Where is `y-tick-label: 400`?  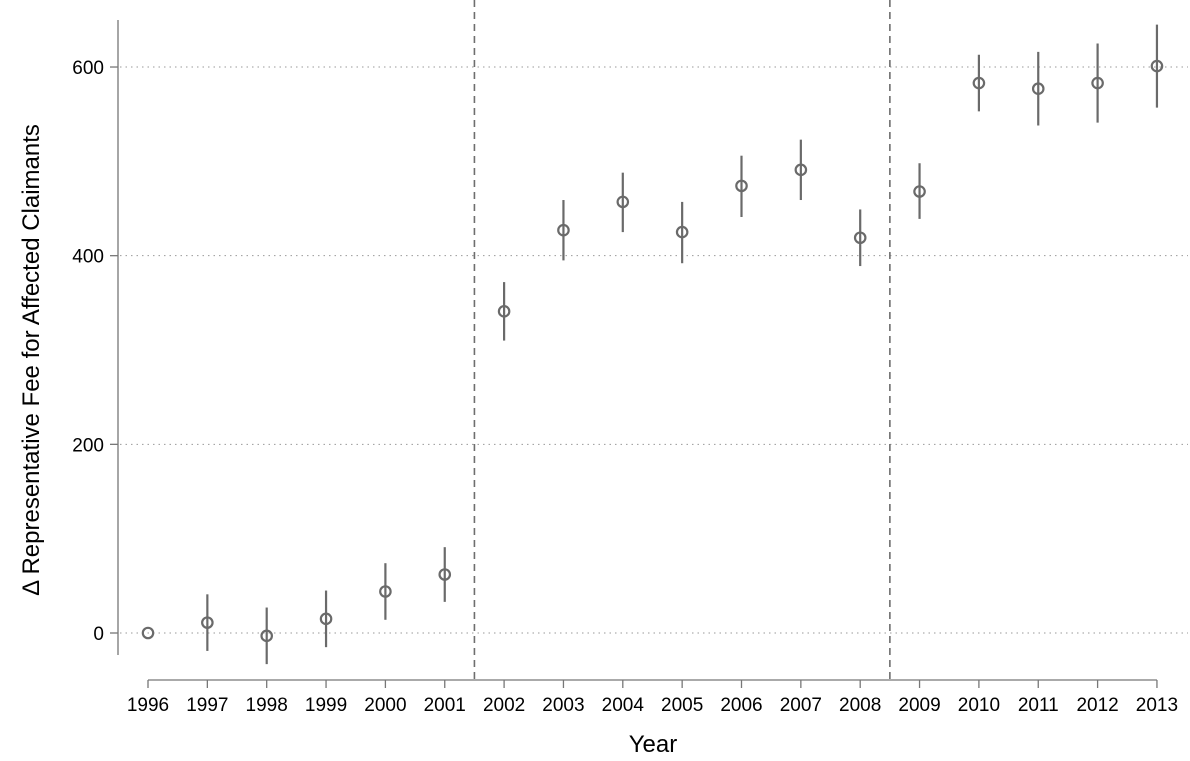
y-tick-label: 400 is located at coordinates (88, 257).